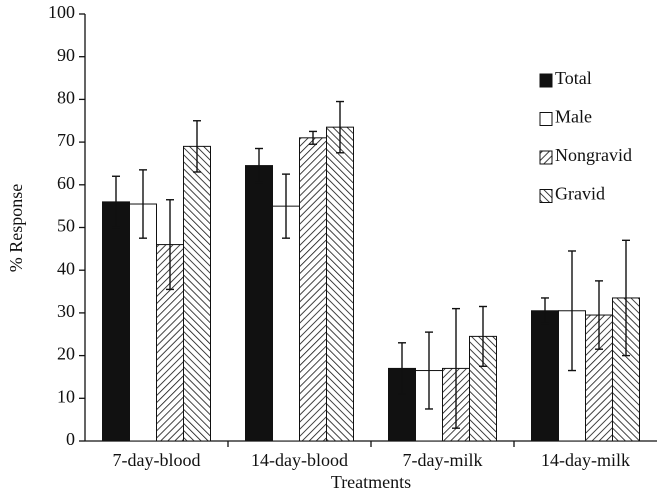  What do you see at coordinates (66, 226) in the screenshot?
I see `y-tick-label: 50` at bounding box center [66, 226].